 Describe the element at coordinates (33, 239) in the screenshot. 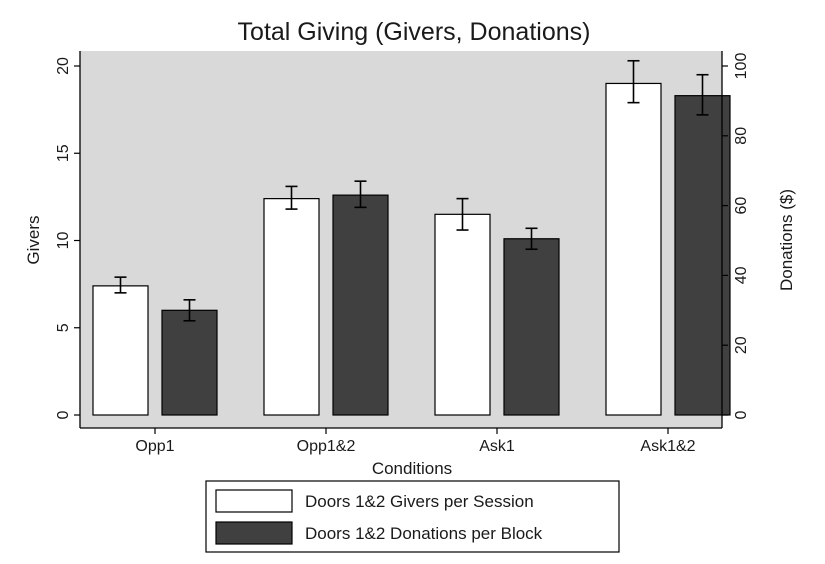

I see `y-axis-left-title: Givers` at that location.